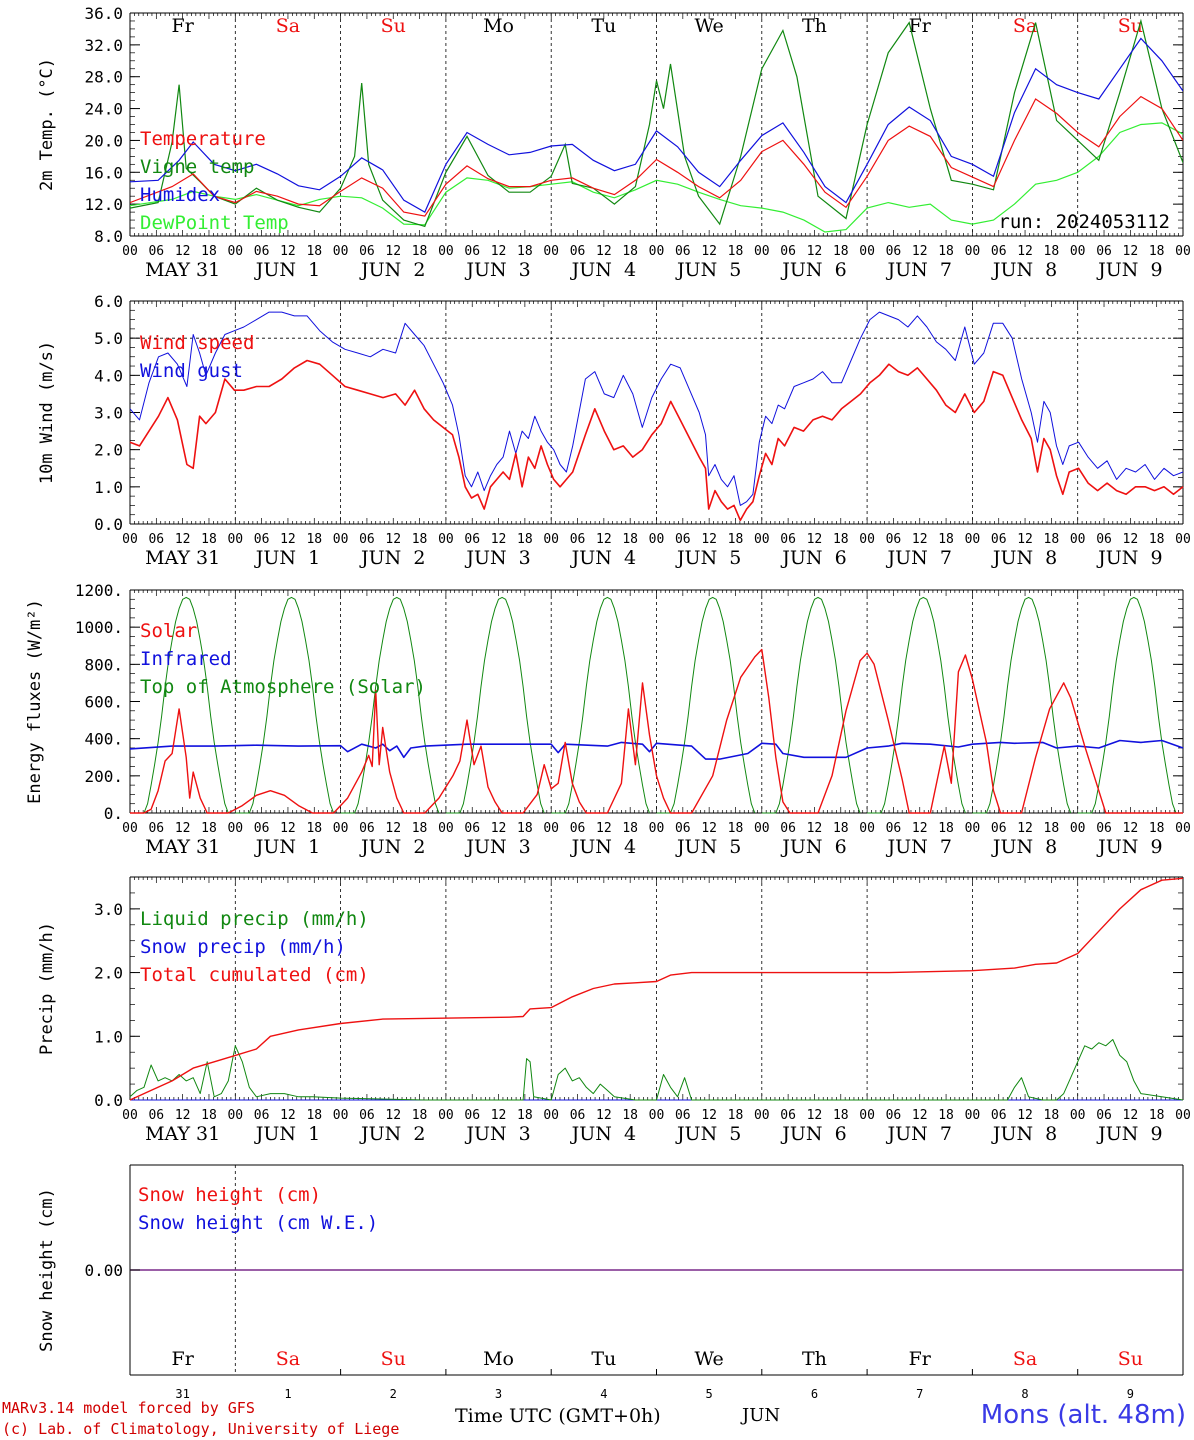  What do you see at coordinates (656, 177) in the screenshot?
I see `series-dewpoint-temp` at bounding box center [656, 177].